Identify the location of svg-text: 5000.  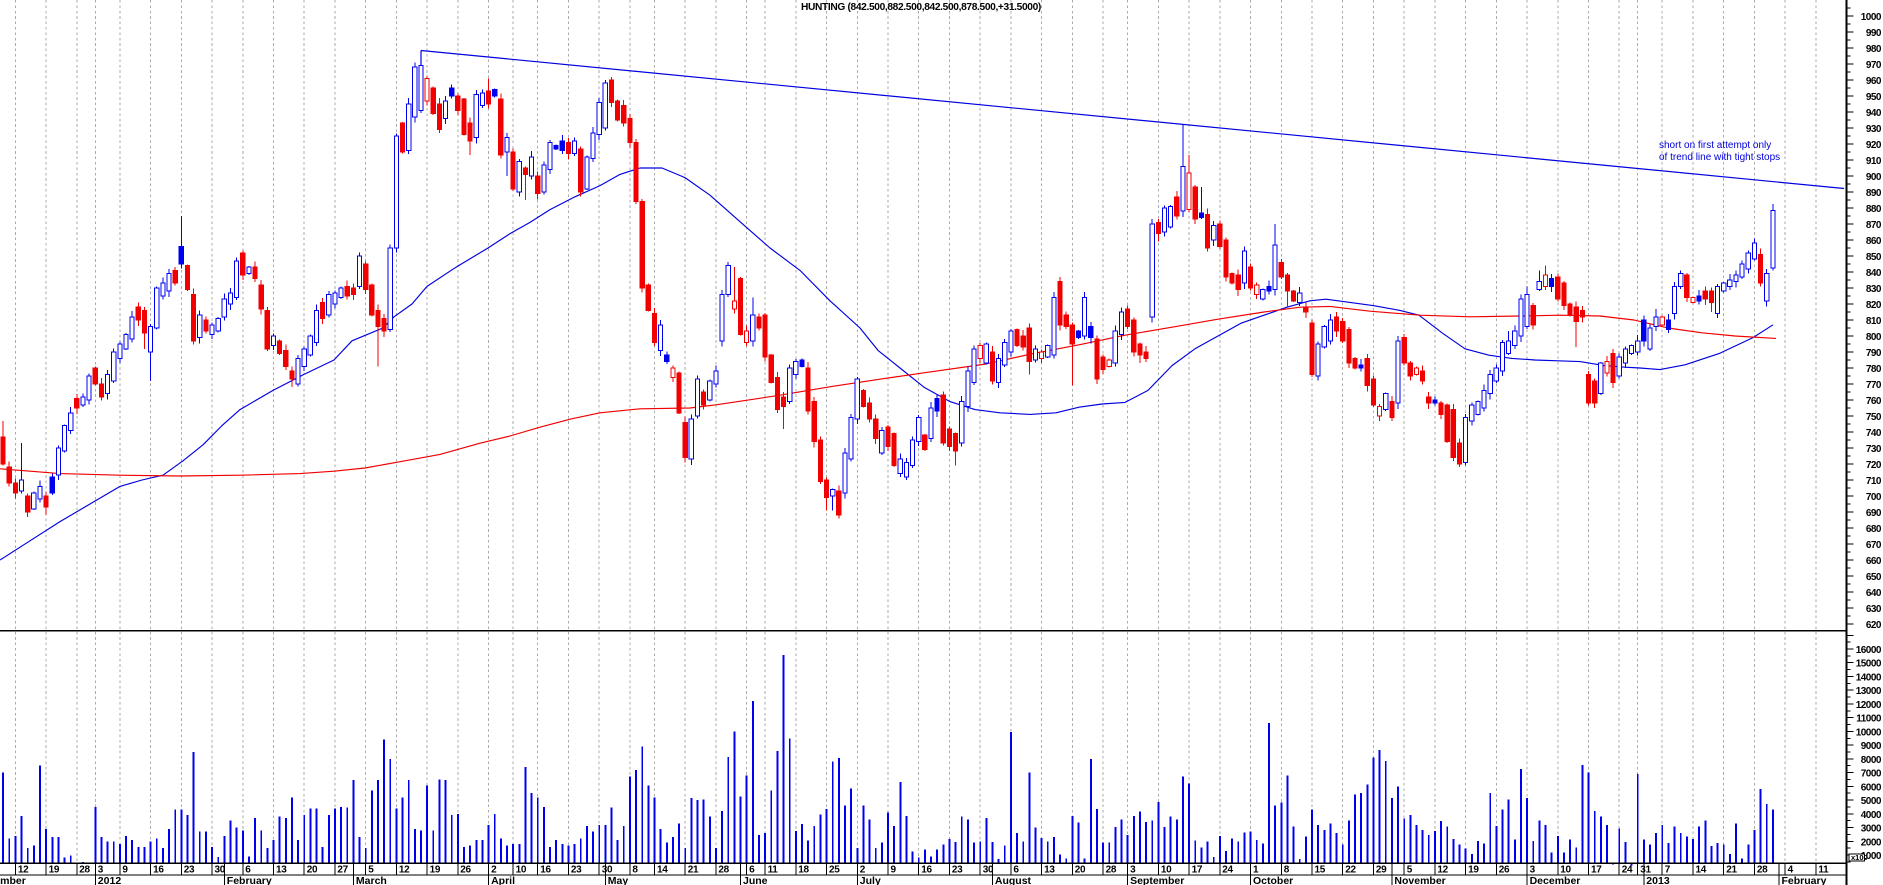
(1871, 801).